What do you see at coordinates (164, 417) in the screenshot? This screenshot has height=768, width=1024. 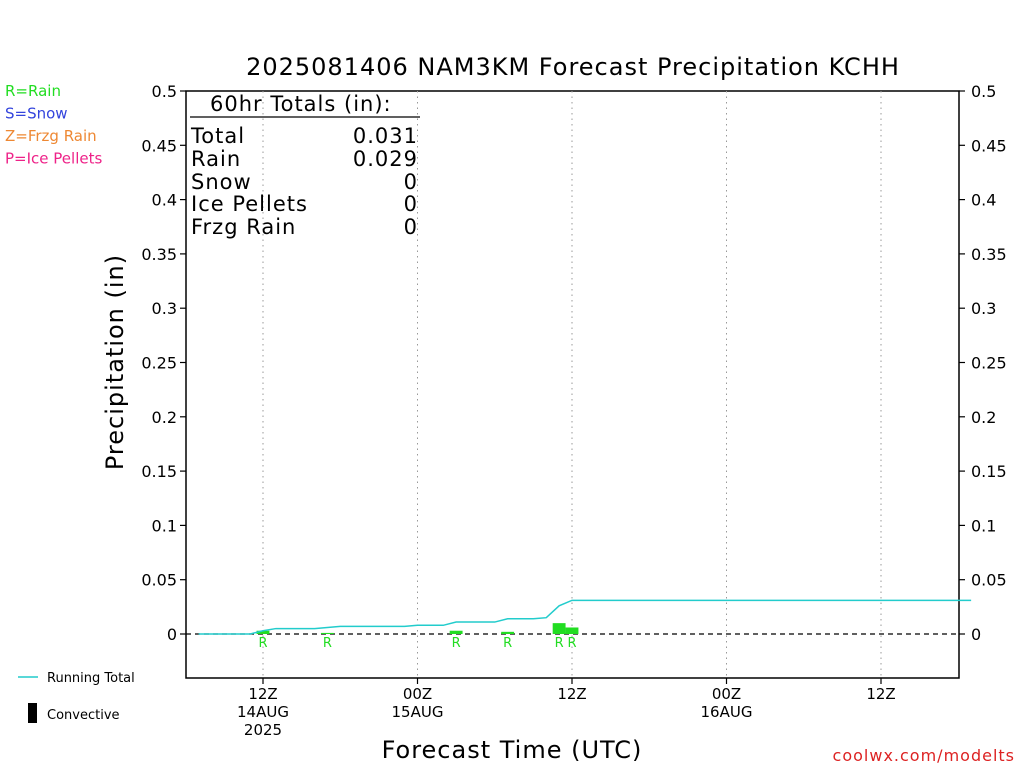 I see `y-tick-label-left: 0.2` at bounding box center [164, 417].